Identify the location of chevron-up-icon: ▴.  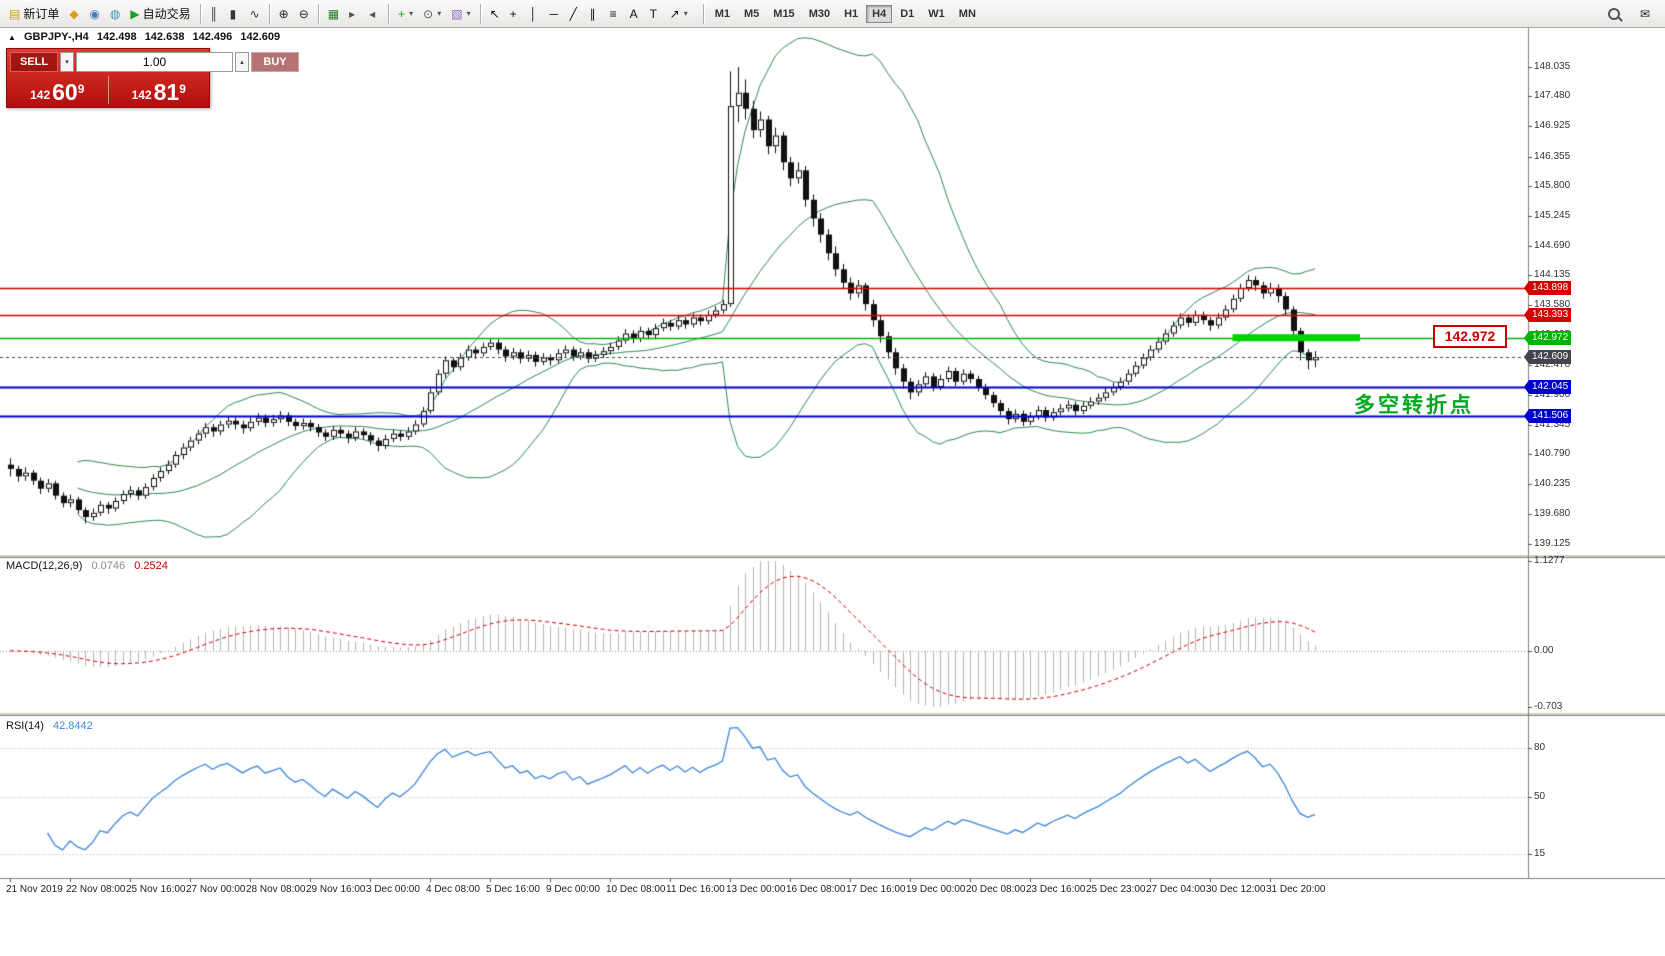
(242, 62).